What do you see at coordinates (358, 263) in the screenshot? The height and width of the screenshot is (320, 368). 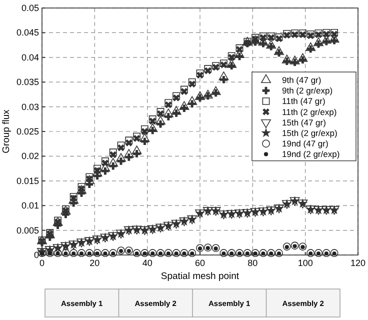 I see `x-tick-label: 120` at bounding box center [358, 263].